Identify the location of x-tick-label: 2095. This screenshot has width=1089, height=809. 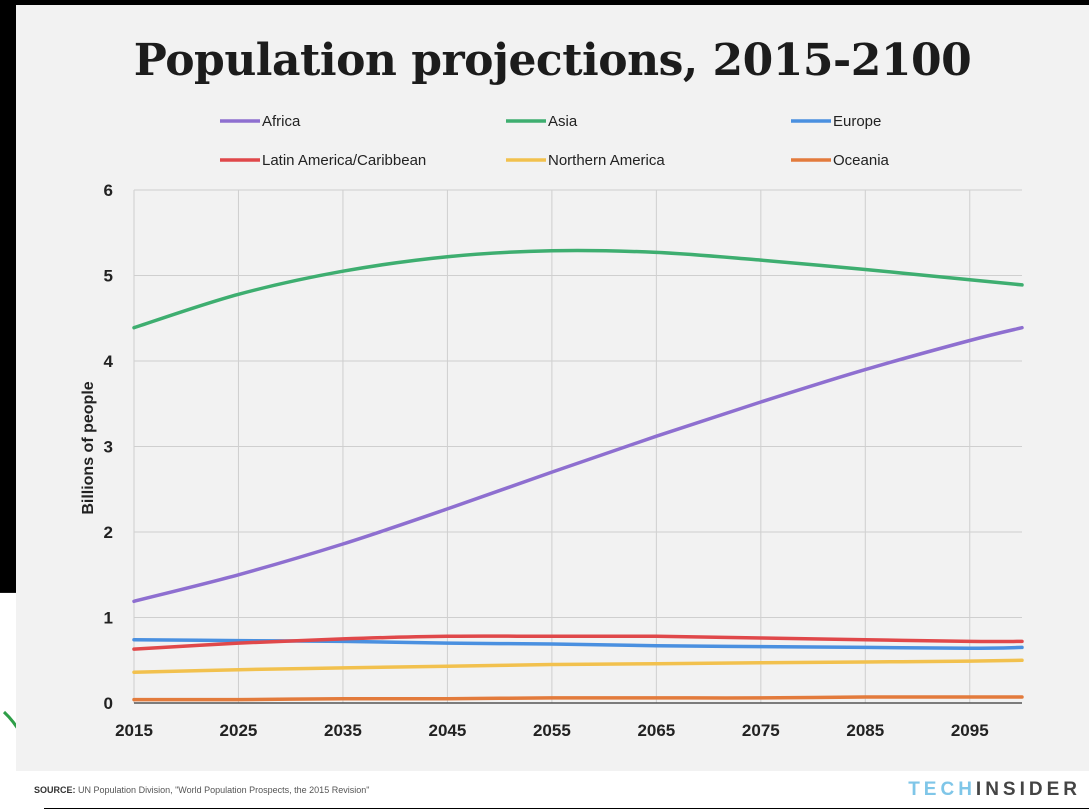
(970, 730).